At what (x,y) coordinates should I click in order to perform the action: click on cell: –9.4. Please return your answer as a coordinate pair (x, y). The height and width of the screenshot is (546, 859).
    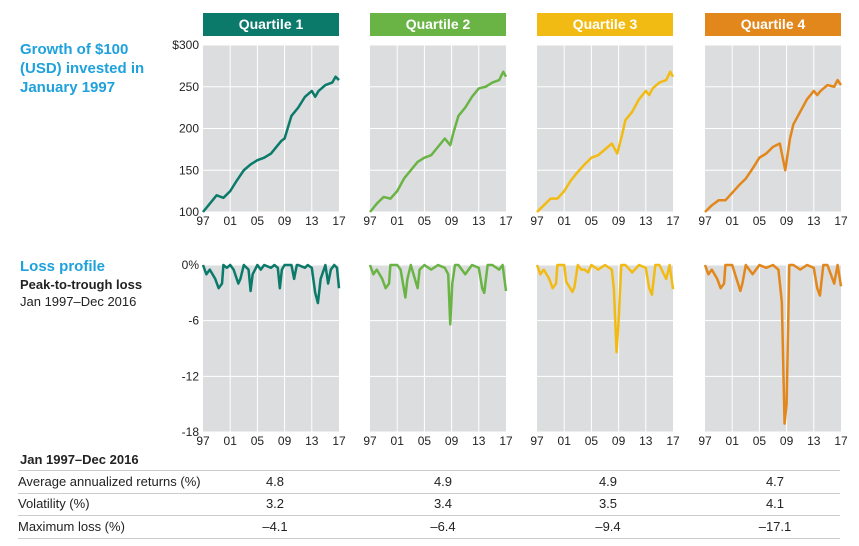
    Looking at the image, I should click on (608, 526).